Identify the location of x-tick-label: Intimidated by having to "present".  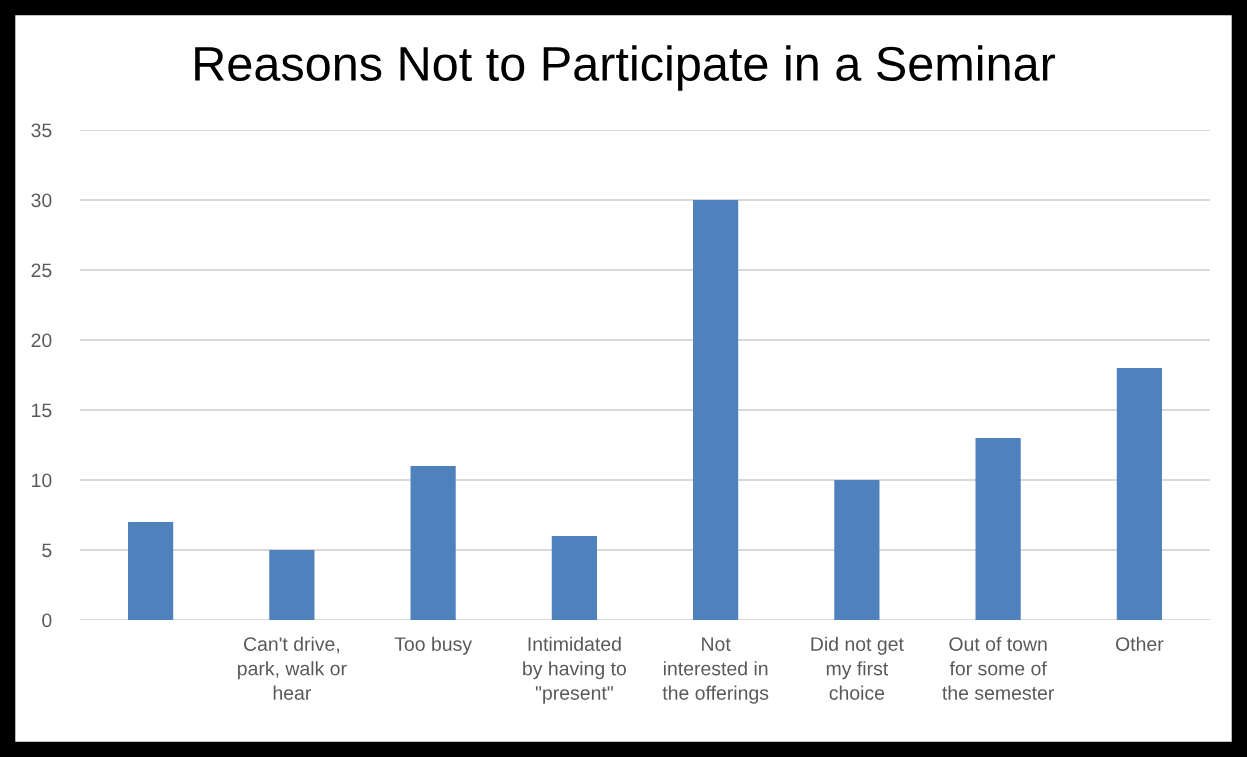
(574, 670).